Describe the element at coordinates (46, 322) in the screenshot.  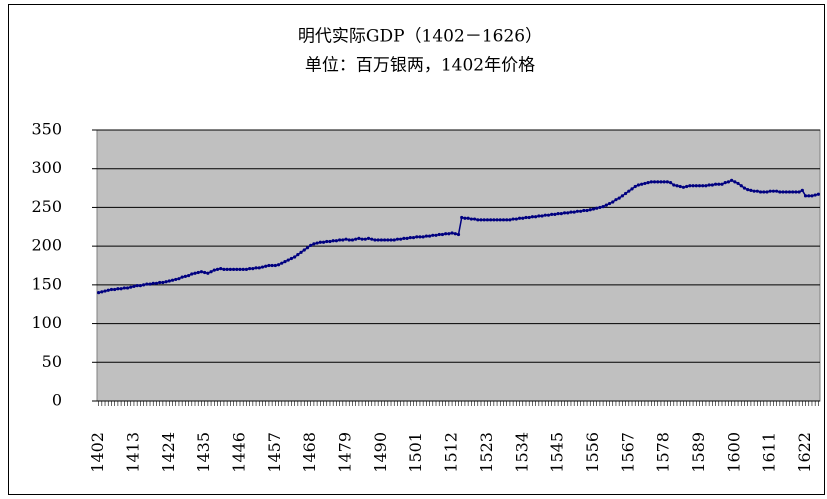
I see `y-tick-label: 100` at that location.